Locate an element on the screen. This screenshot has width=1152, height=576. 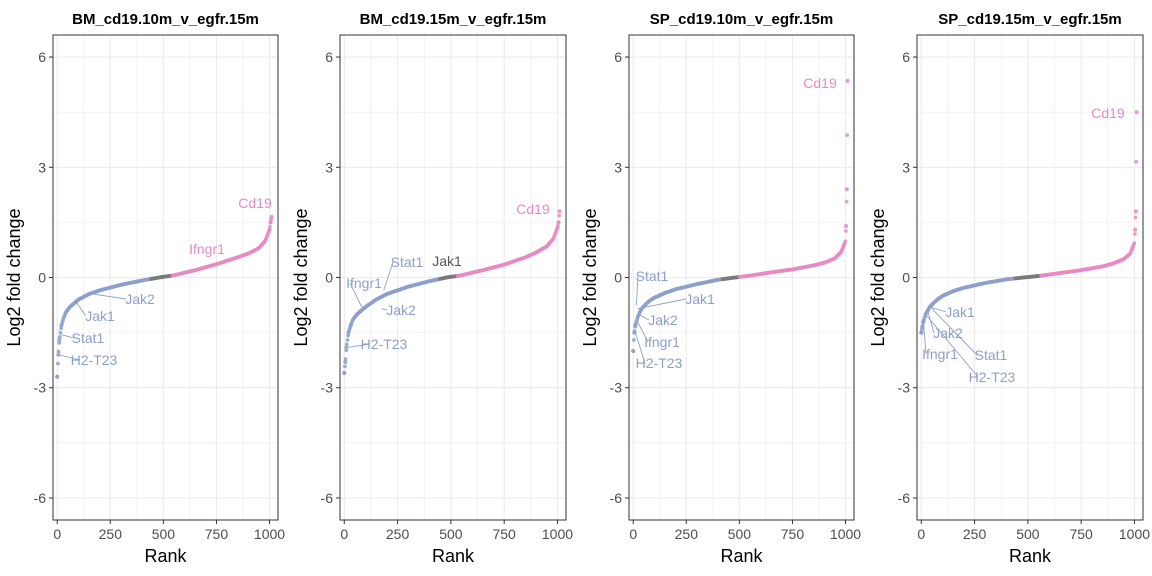
panel-title: BM_cd19.15m_v_egfr.15m is located at coordinates (453, 19).